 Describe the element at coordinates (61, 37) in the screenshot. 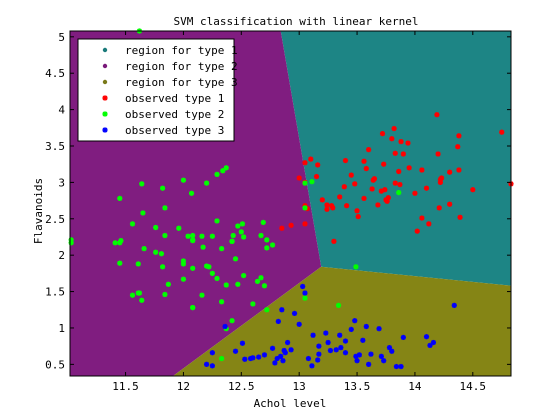

I see `y-tick-label-9: 5` at that location.